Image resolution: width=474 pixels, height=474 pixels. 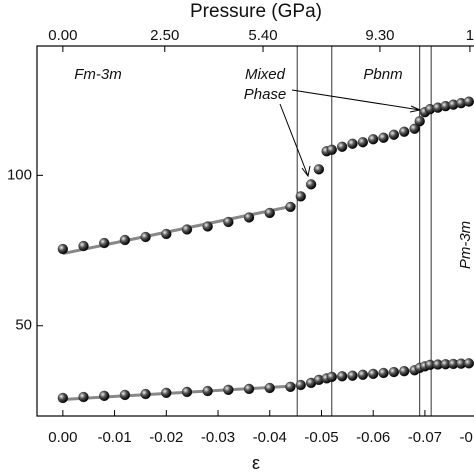 What do you see at coordinates (270, 437) in the screenshot?
I see `x-tick-label: -0.04` at bounding box center [270, 437].